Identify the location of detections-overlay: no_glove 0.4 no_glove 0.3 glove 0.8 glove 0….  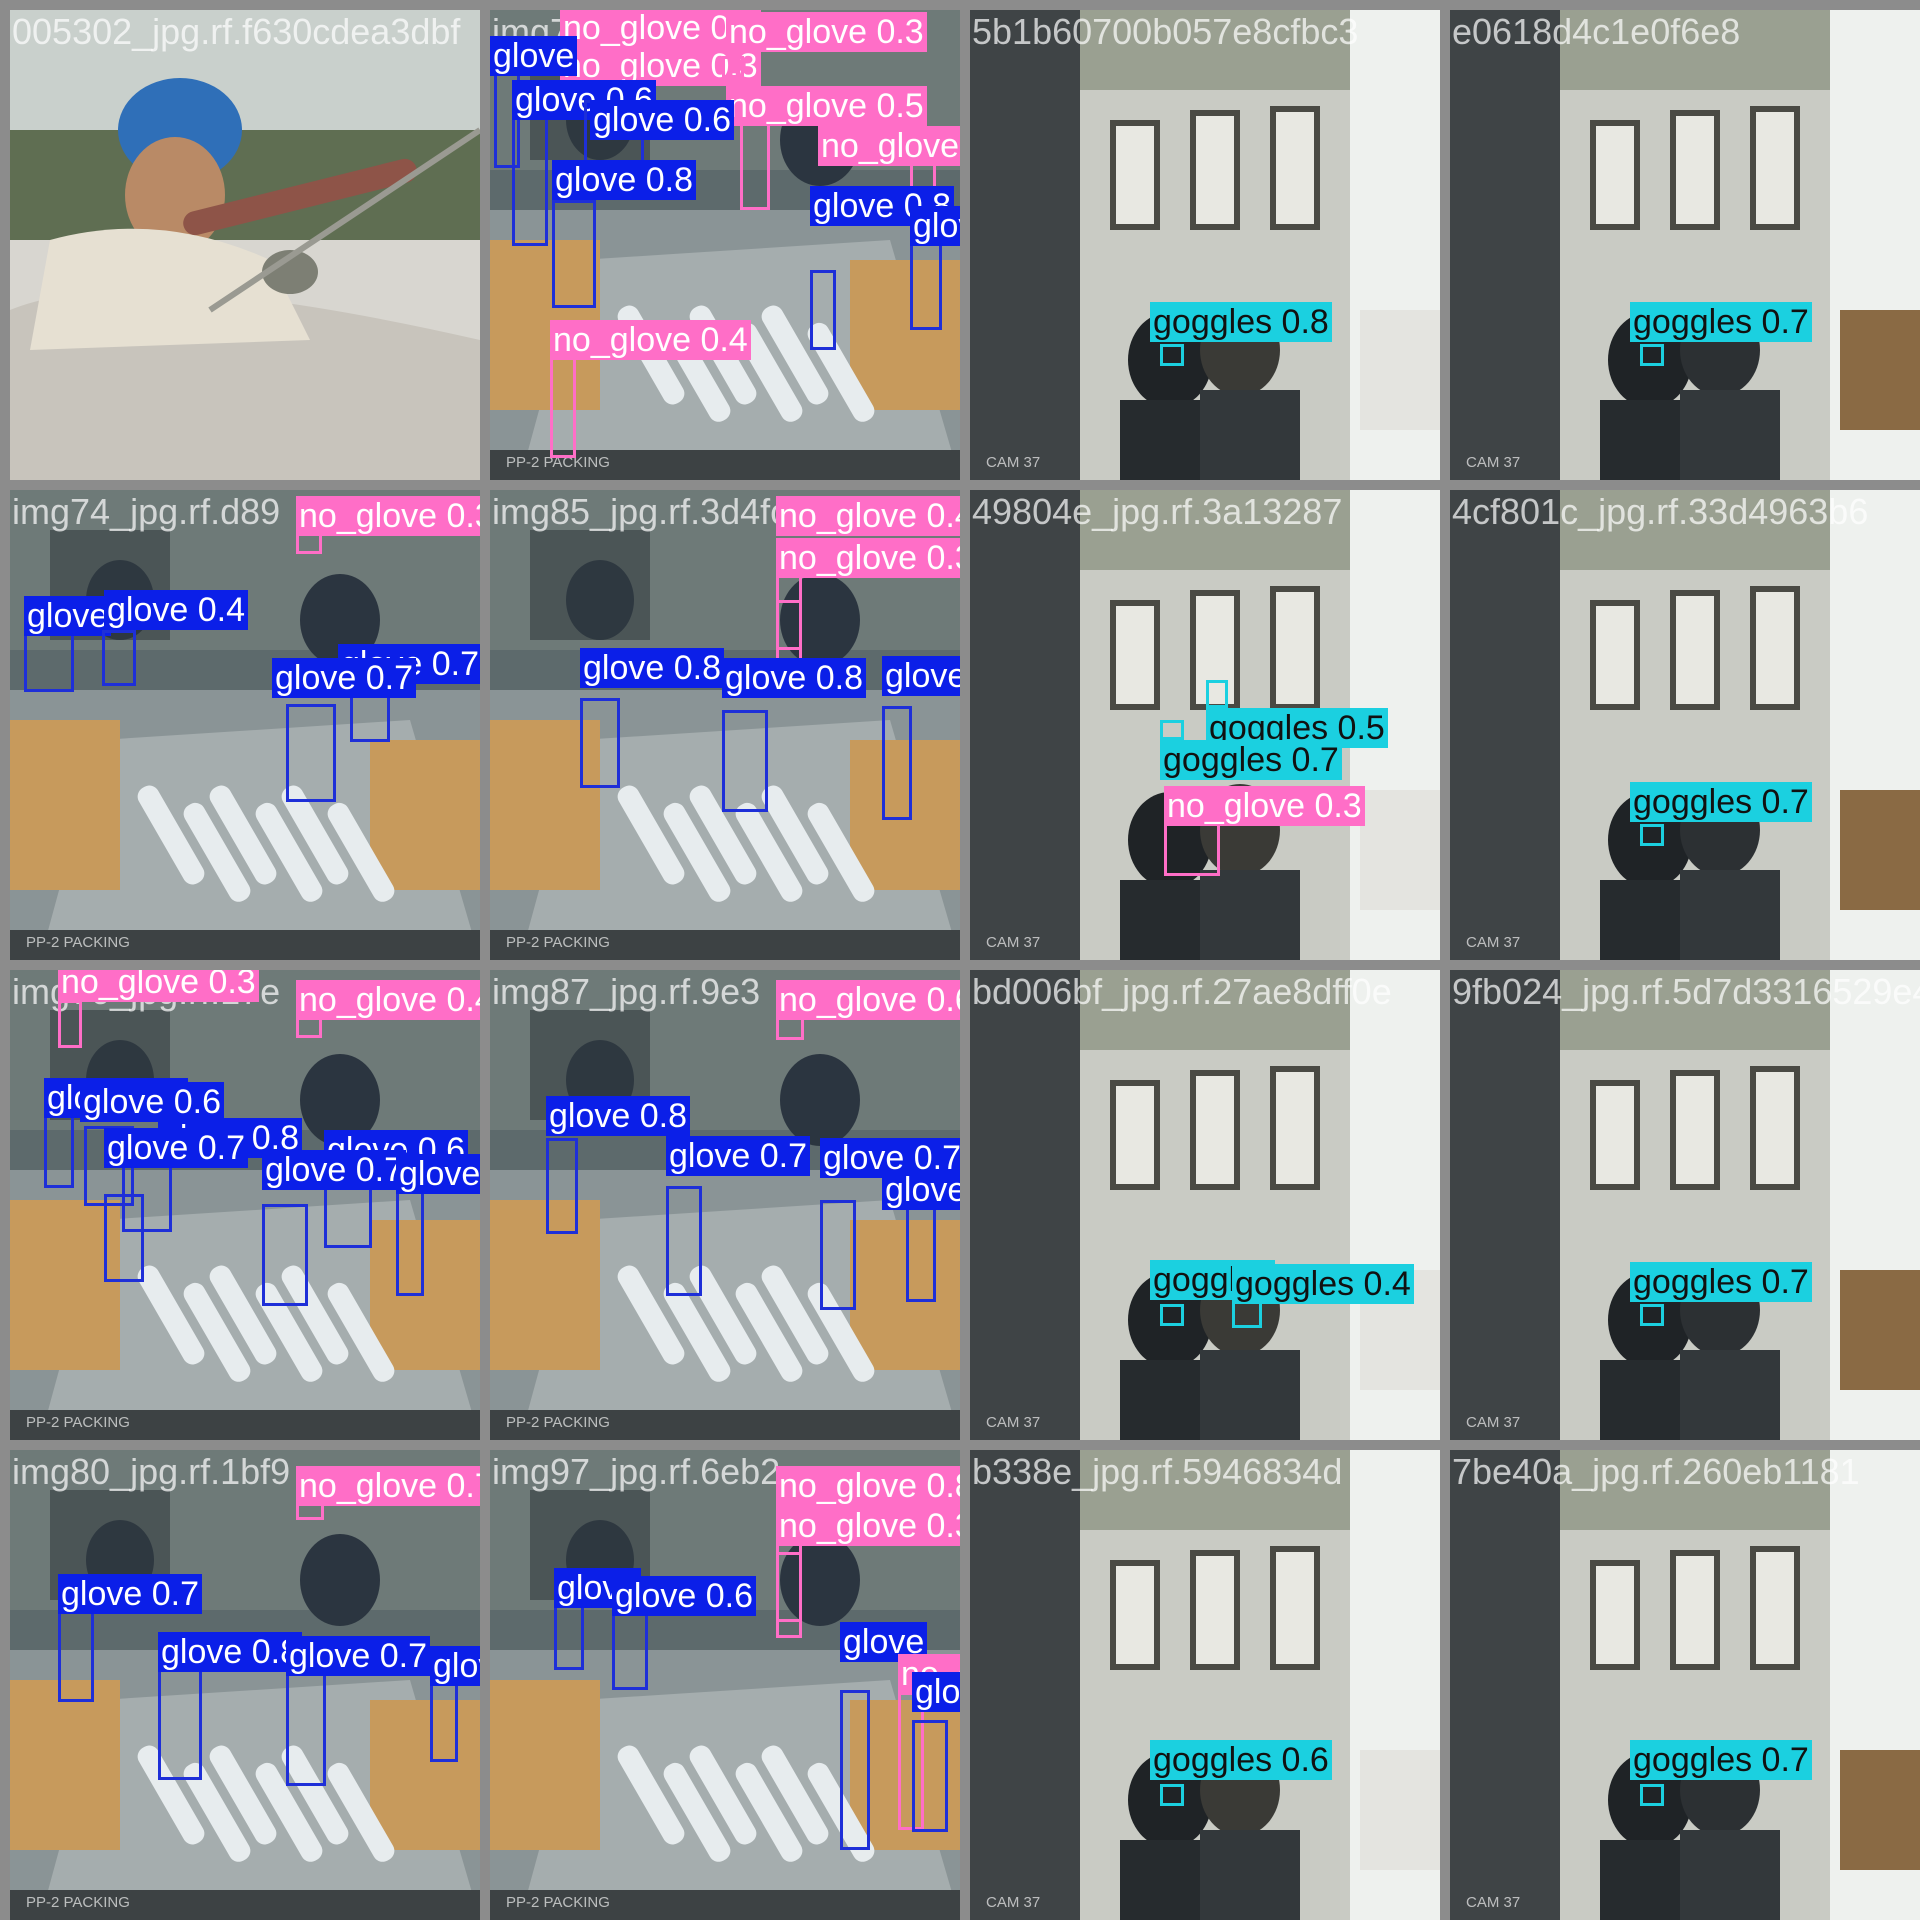
(725, 725).